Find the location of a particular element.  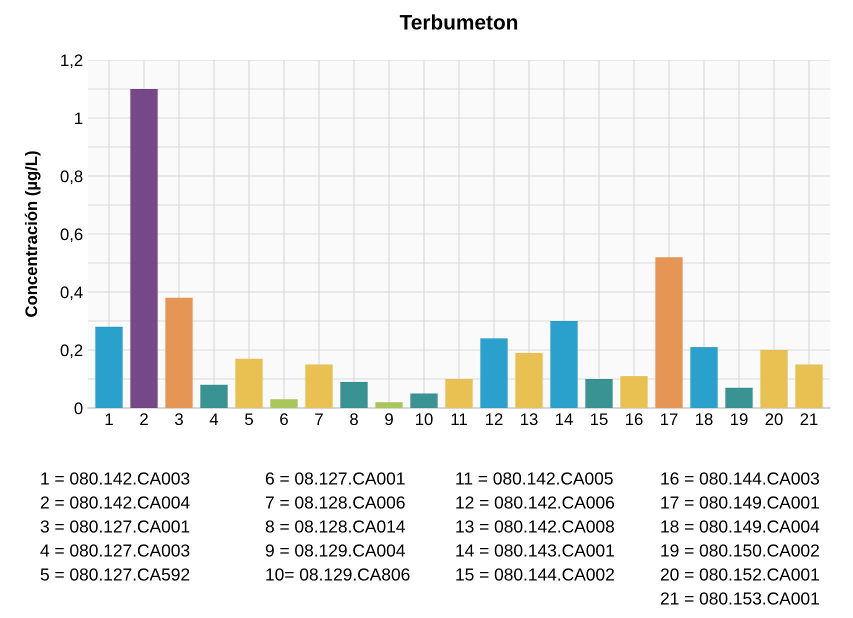

x-tick-label: 12 is located at coordinates (494, 419).